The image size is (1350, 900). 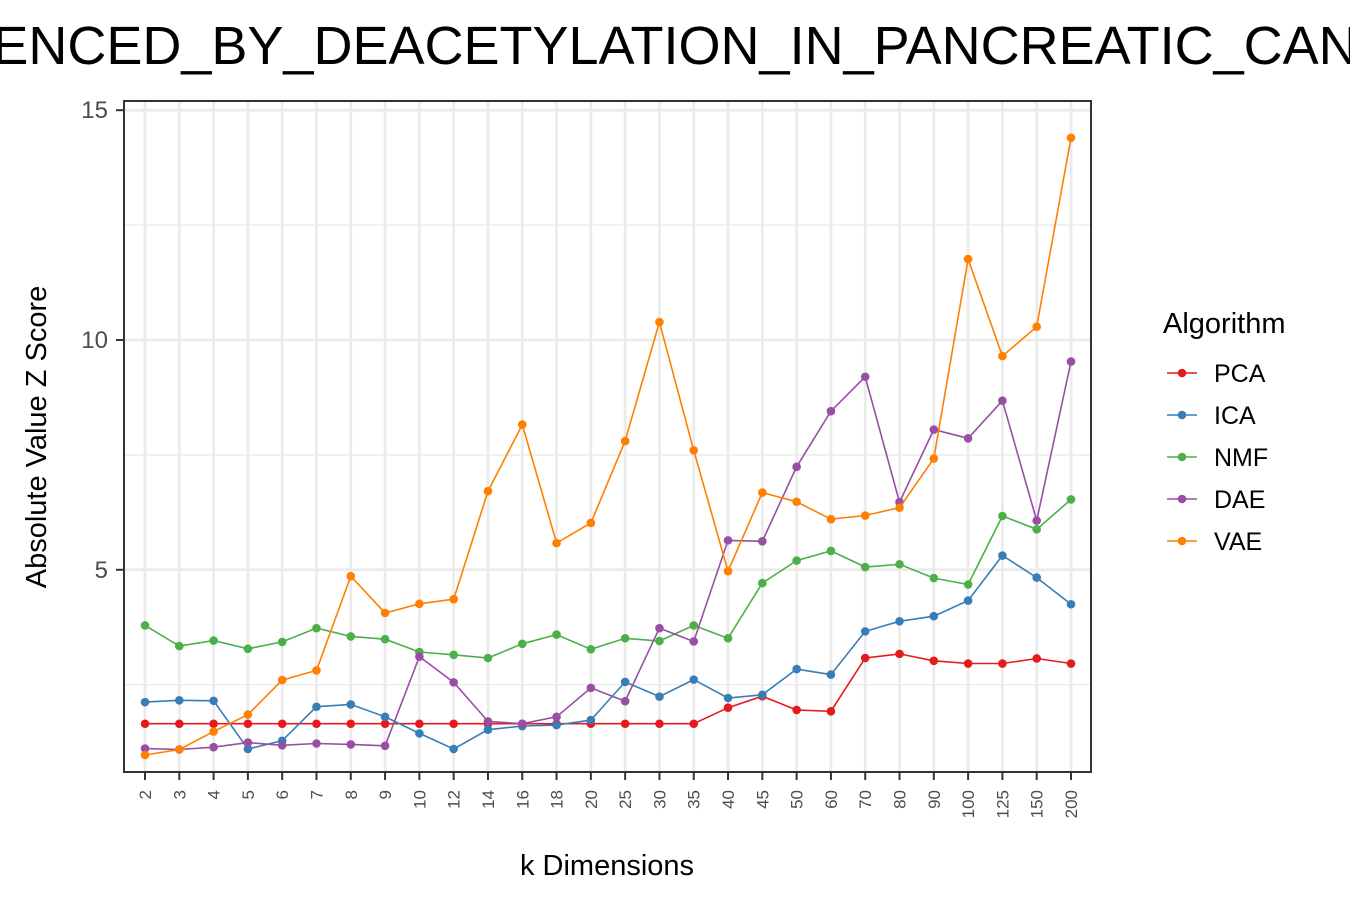 I want to click on legend-label: VAE, so click(x=1238, y=542).